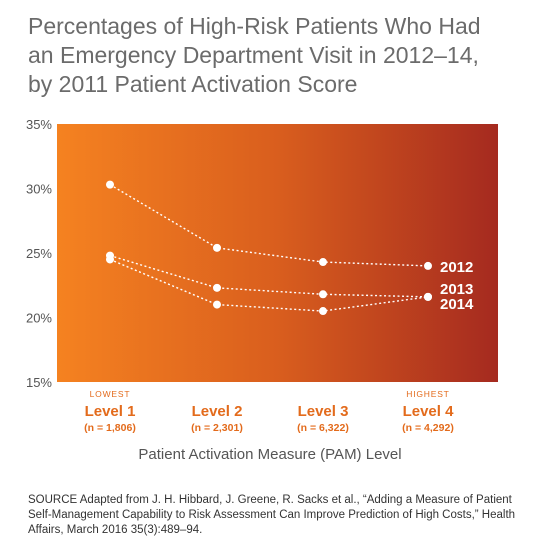 This screenshot has height=556, width=541. I want to click on x-category-sample-size: (n = 4,292), so click(428, 428).